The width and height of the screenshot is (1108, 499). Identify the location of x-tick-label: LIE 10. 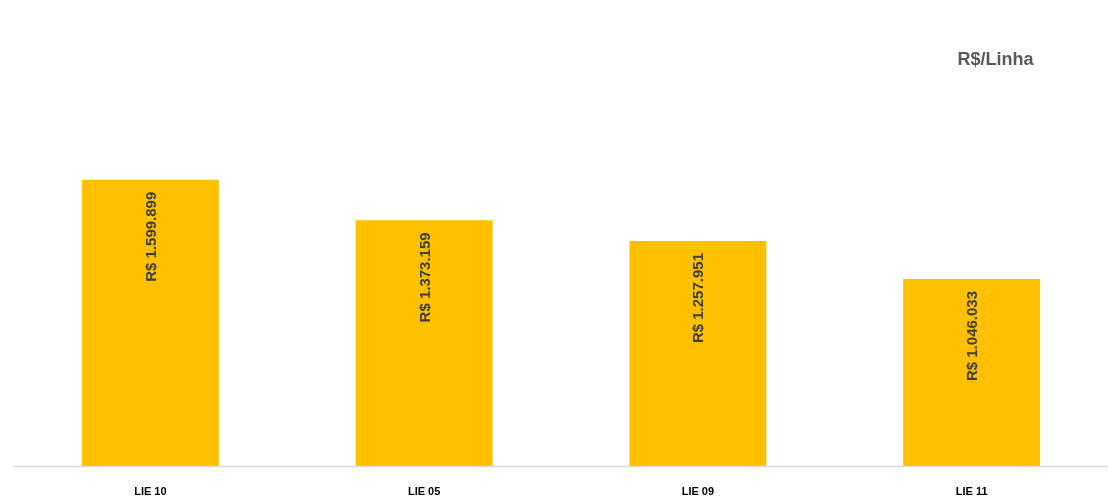
(150, 490).